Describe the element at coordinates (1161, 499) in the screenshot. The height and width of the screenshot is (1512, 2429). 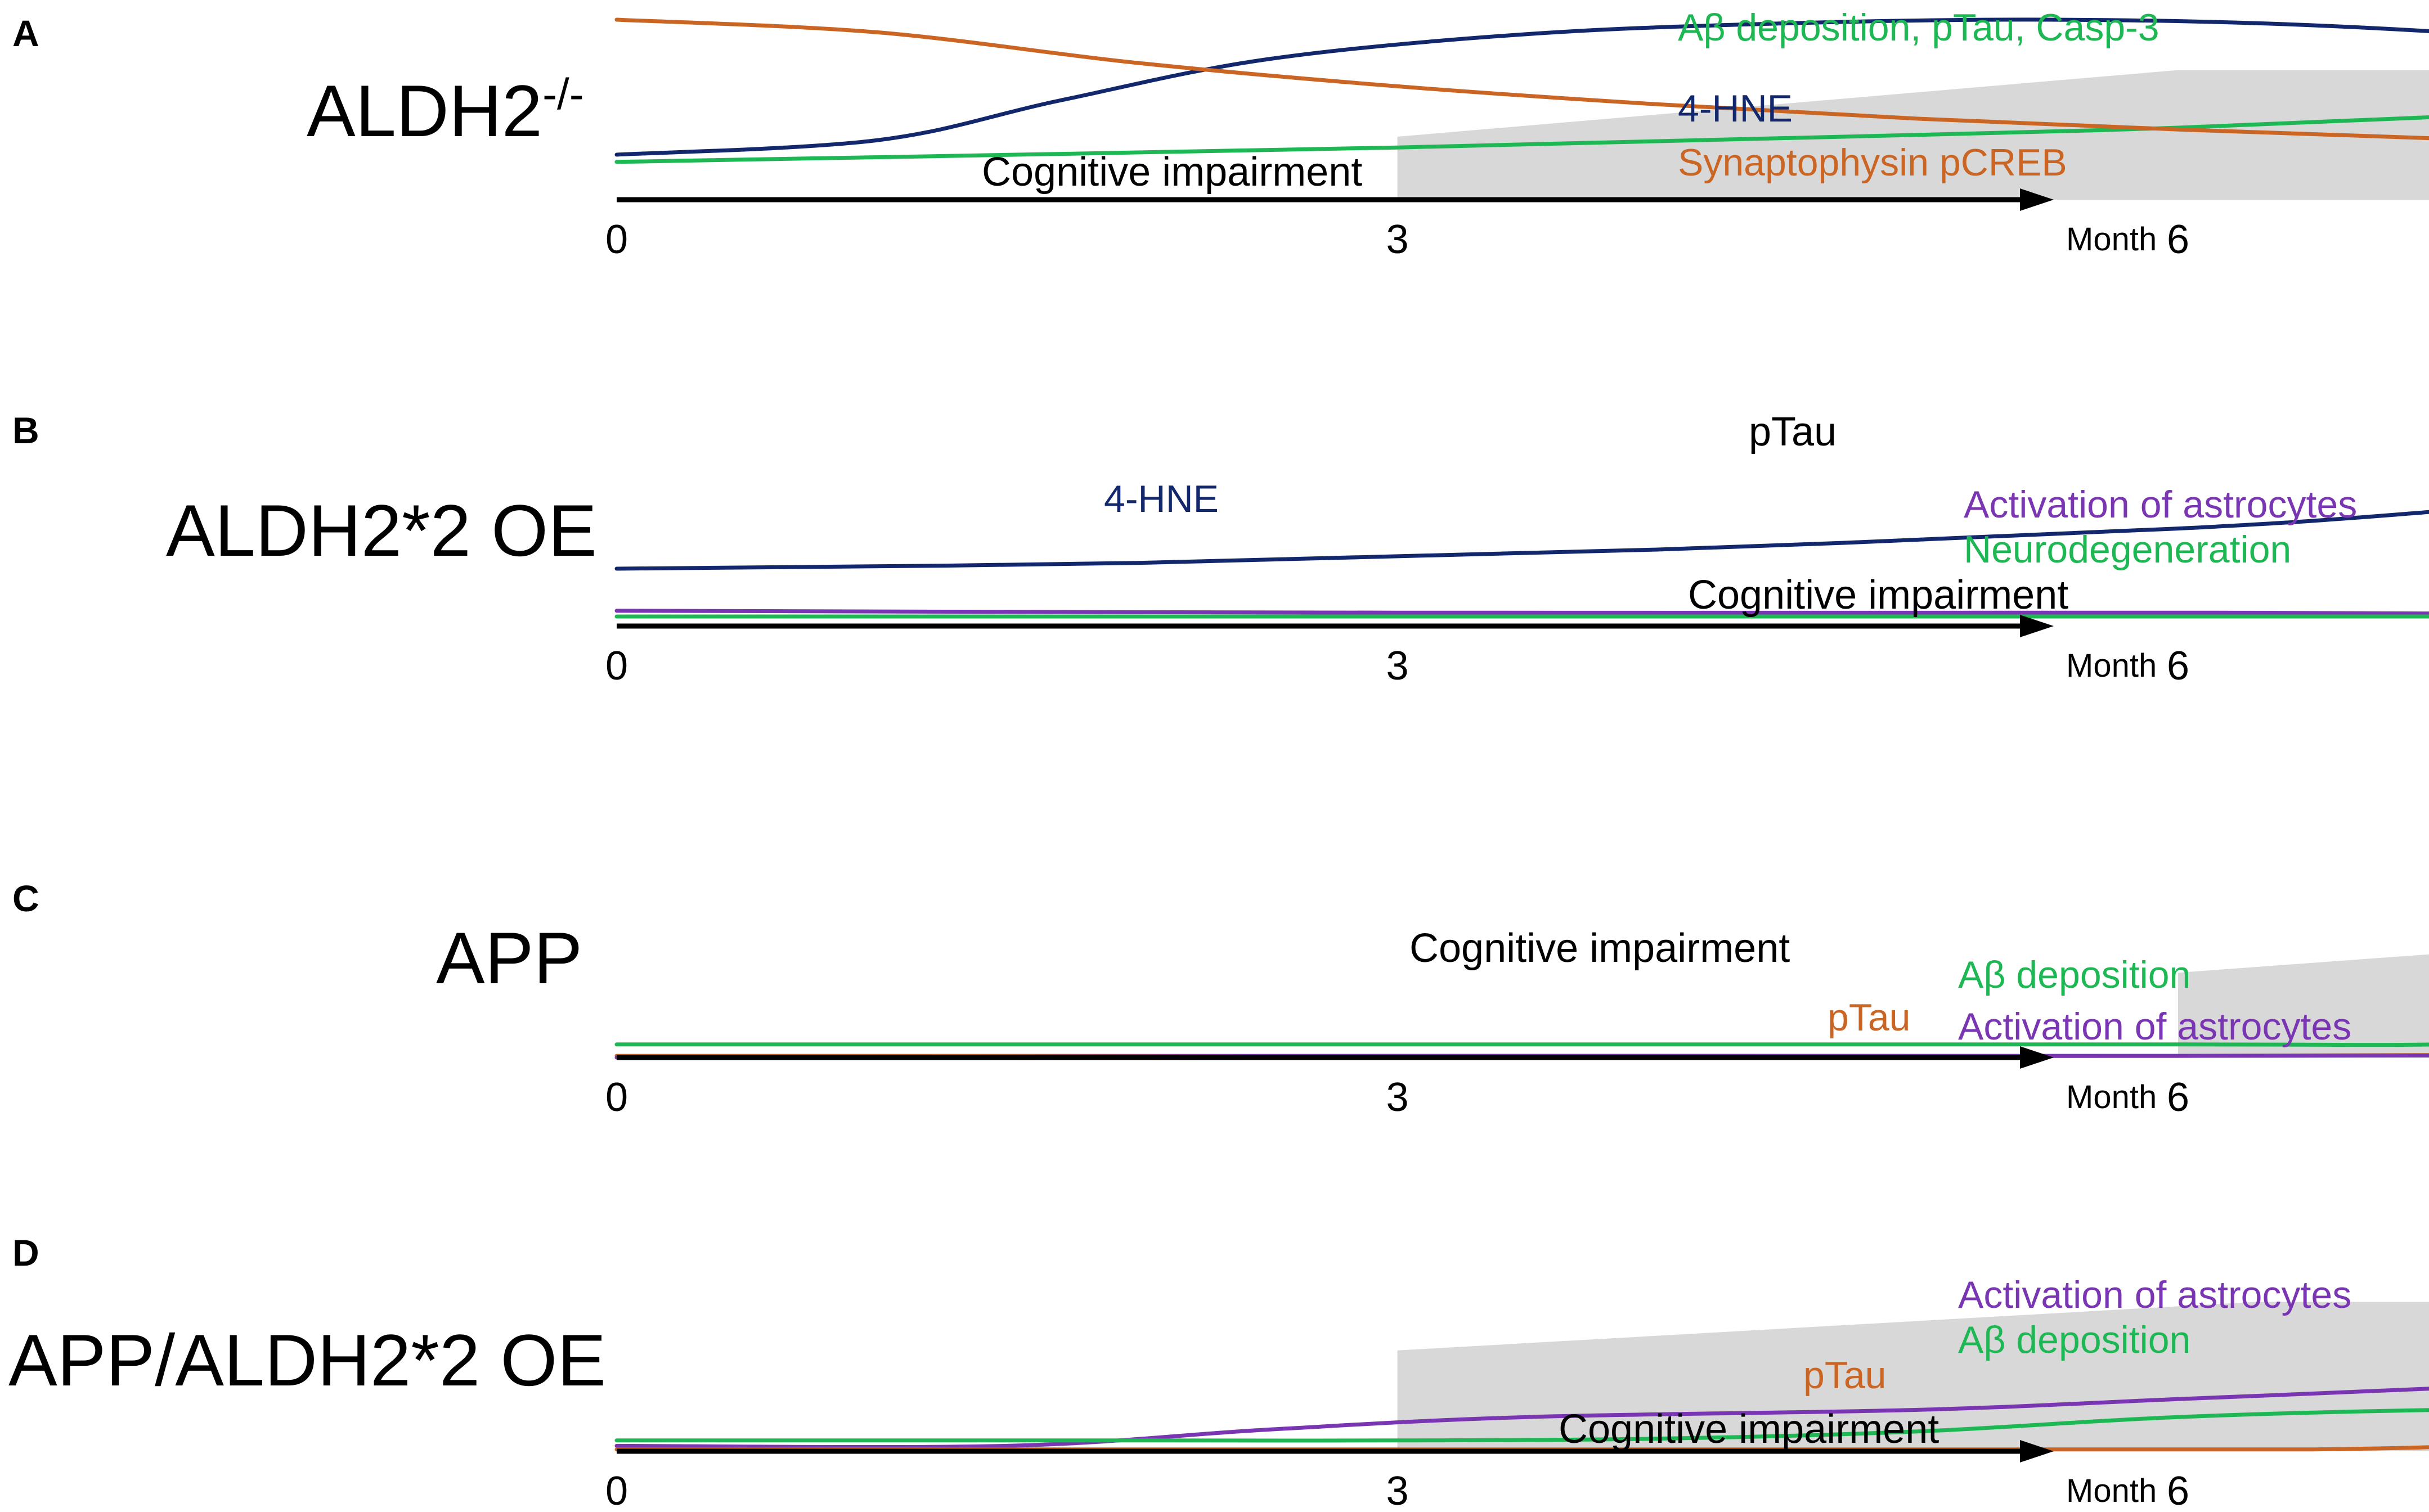
I see `panel-b-series-label-4hne: 4-HNE` at that location.